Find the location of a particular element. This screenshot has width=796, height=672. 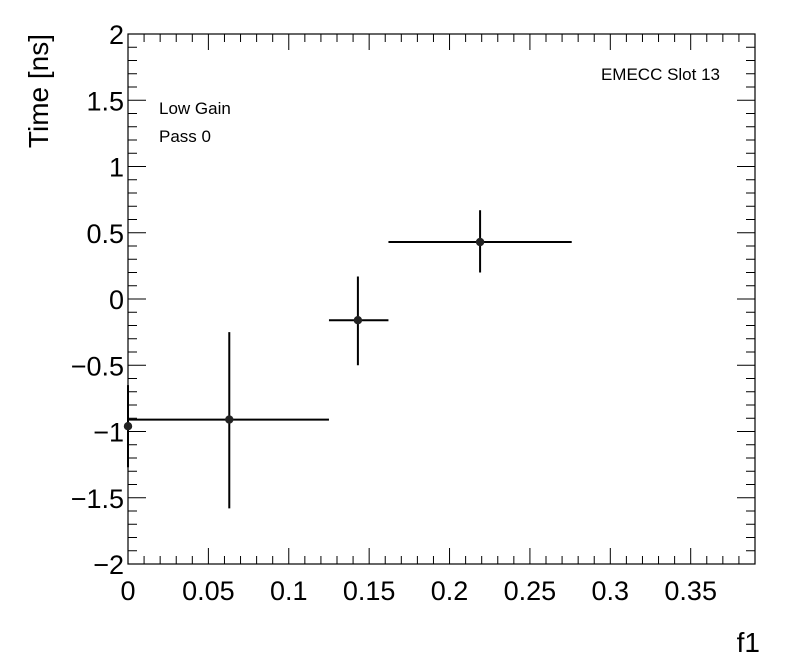

y-tick-label: 0.5 is located at coordinates (105, 234).